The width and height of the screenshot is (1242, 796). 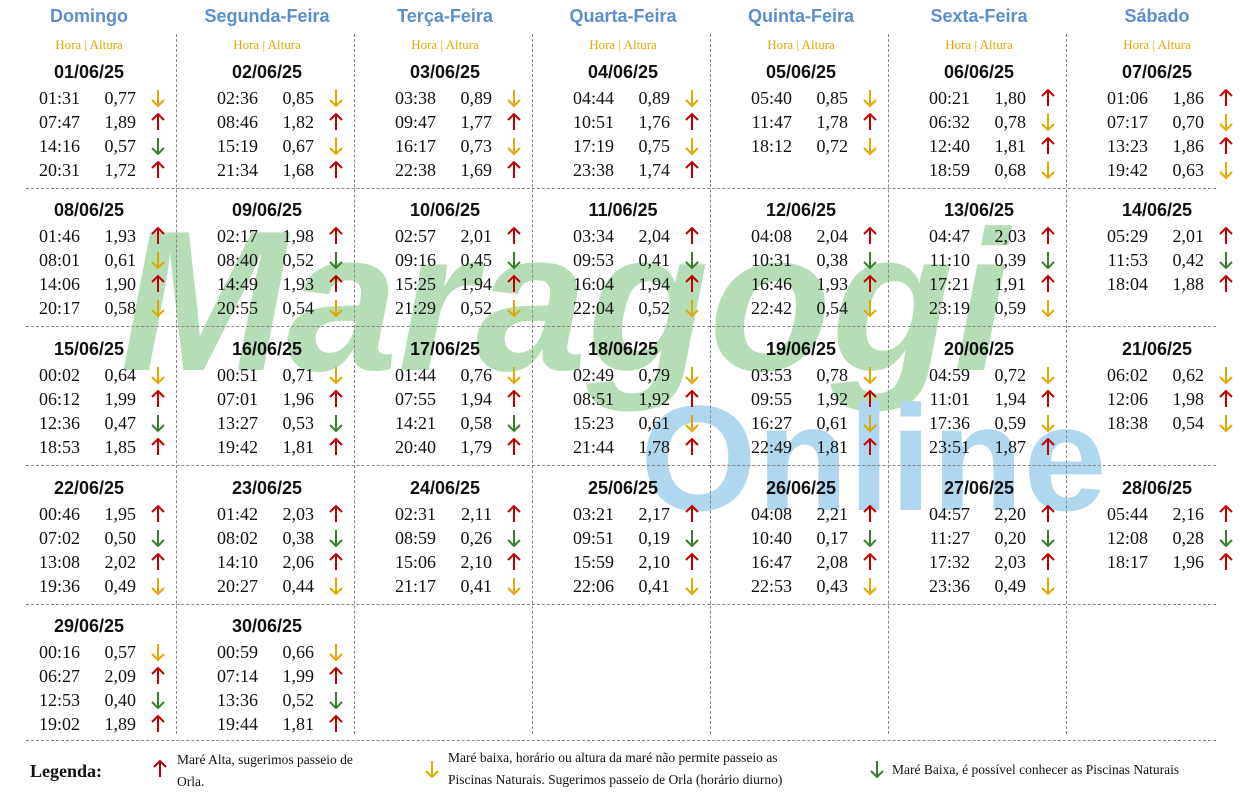 I want to click on hour-height-label: Hora | Altura, so click(x=801, y=44).